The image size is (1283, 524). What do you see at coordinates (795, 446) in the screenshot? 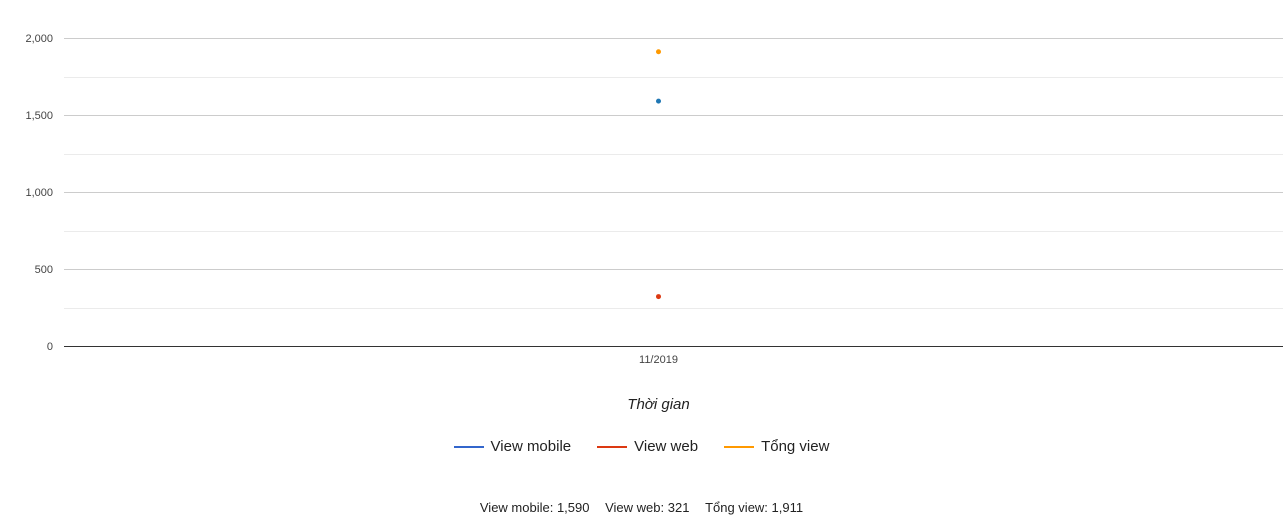
I see `legend-label-tong-view: Tổng view` at bounding box center [795, 446].